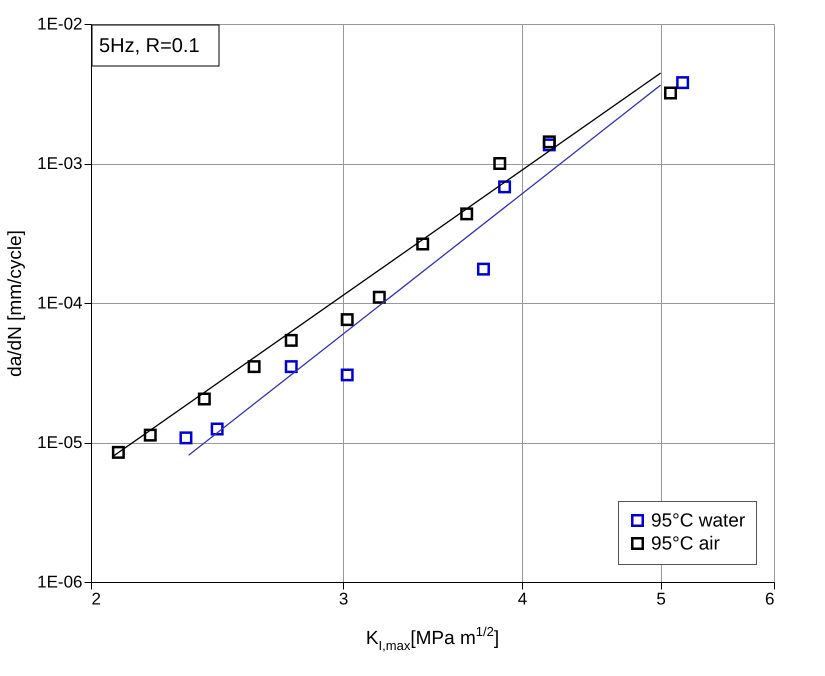 The height and width of the screenshot is (676, 825). What do you see at coordinates (149, 46) in the screenshot?
I see `annotation: 5Hz, R=0.1` at bounding box center [149, 46].